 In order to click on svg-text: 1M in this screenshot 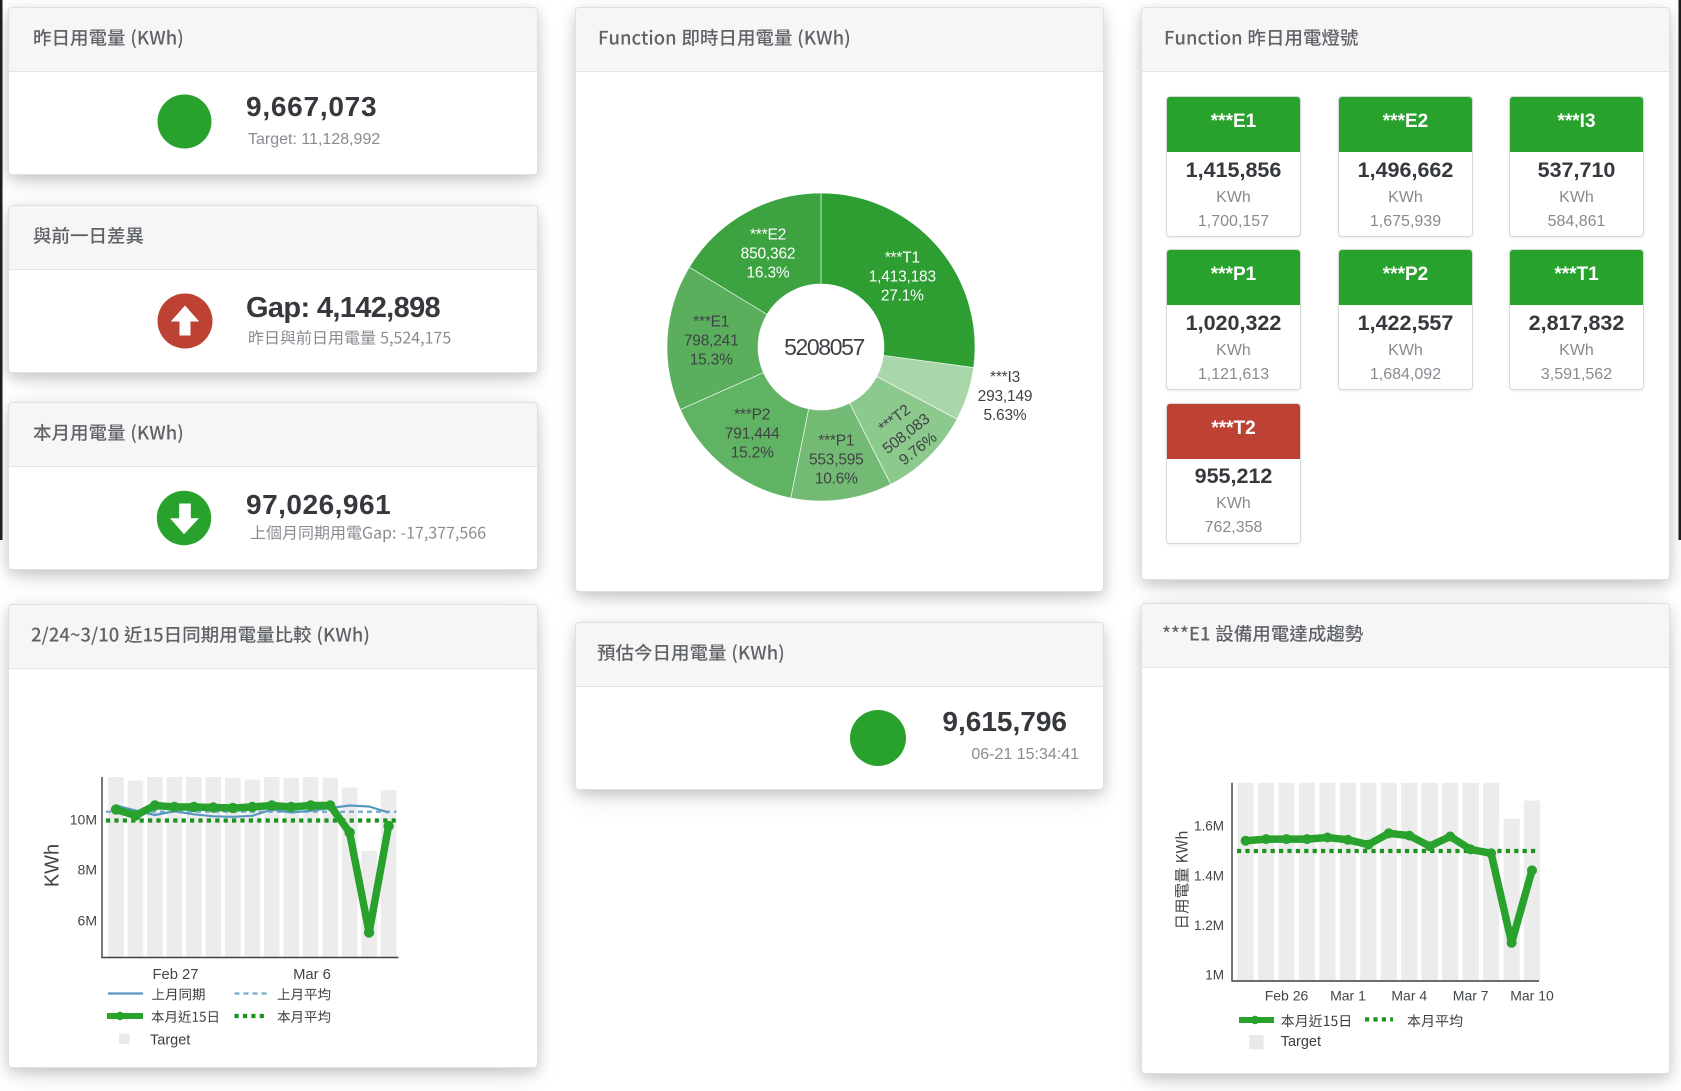, I will do `click(1214, 975)`.